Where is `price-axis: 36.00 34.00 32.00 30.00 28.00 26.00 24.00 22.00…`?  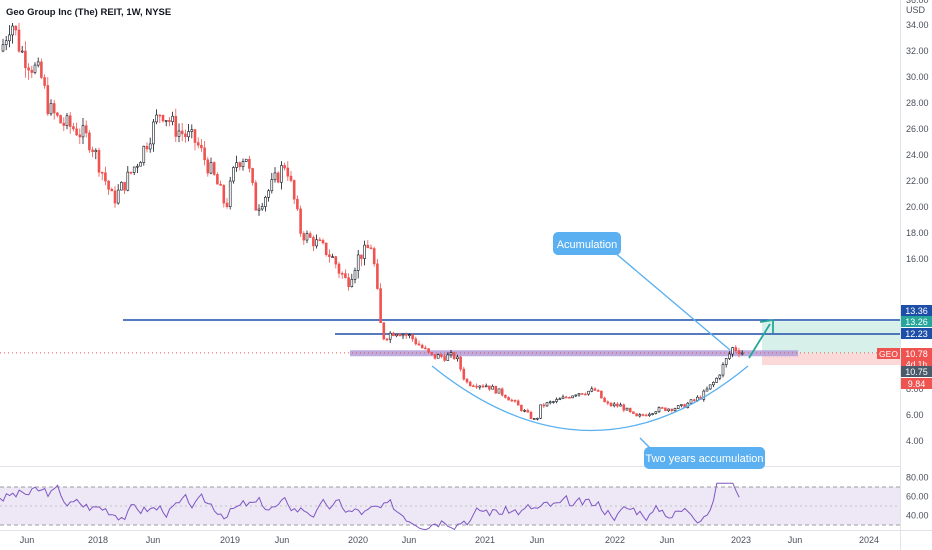 price-axis: 36.00 34.00 32.00 30.00 28.00 26.00 24.00 22.00… is located at coordinates (917, 223).